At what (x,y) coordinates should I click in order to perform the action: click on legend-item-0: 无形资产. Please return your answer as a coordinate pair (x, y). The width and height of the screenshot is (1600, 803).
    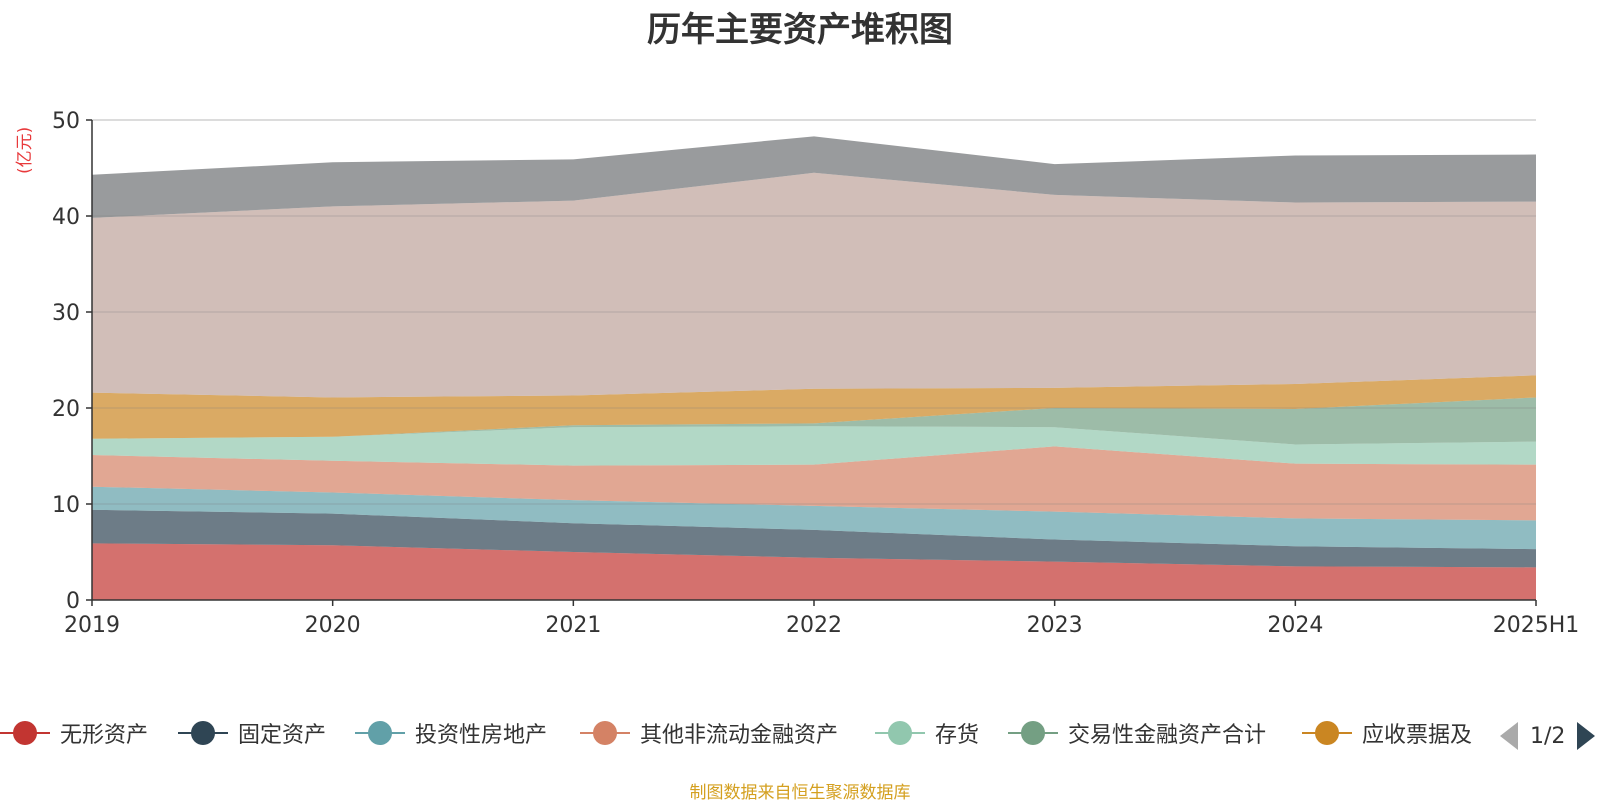
    Looking at the image, I should click on (74, 733).